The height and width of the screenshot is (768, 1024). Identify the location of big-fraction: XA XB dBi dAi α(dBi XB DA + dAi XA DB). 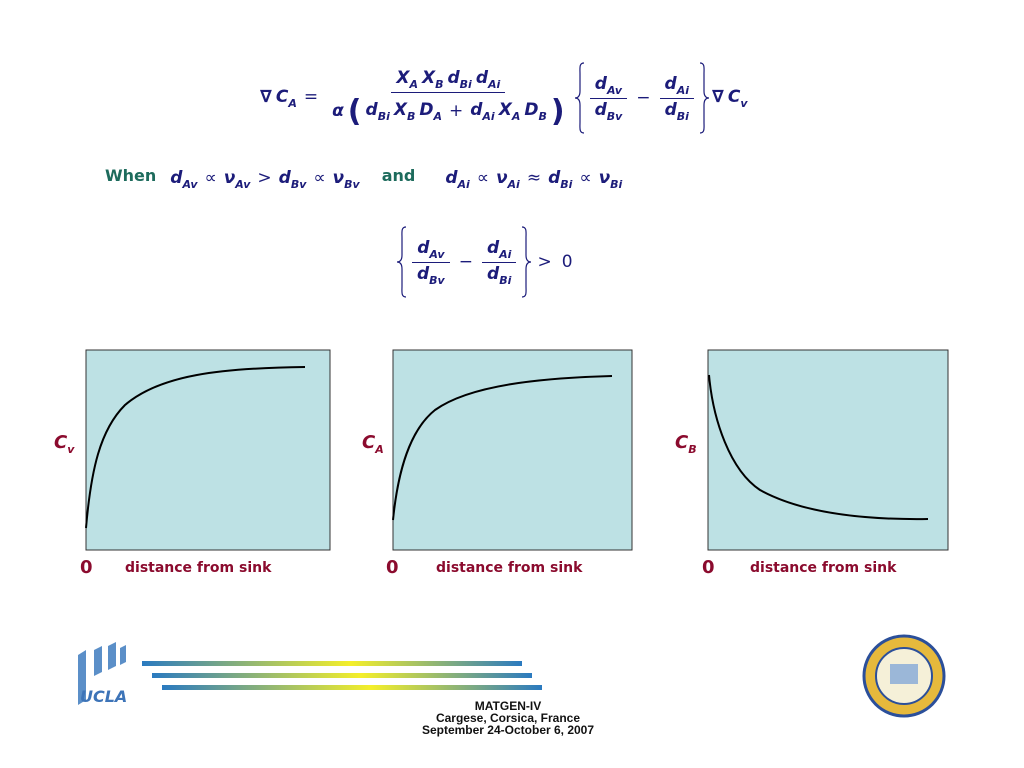
(448, 98).